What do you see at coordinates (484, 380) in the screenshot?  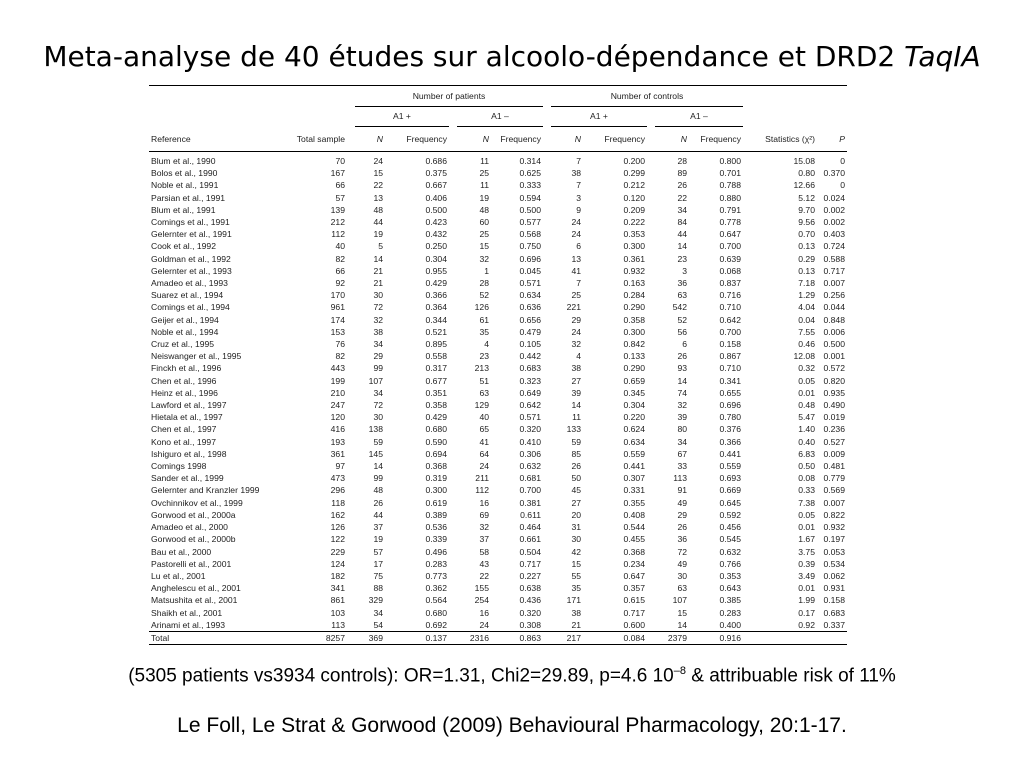 I see `cell-patients-a1-minus-n: 51` at bounding box center [484, 380].